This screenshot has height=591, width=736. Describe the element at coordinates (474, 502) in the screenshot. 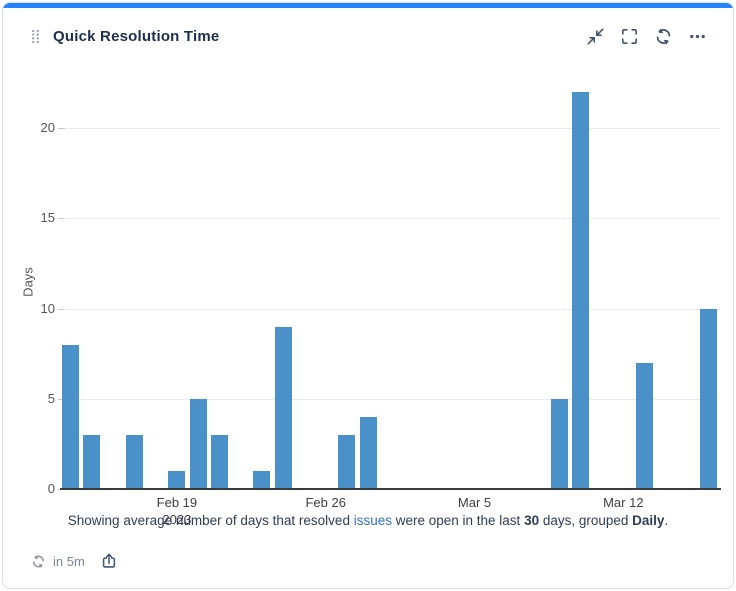

I see `x-tick-label: Mar 5` at that location.